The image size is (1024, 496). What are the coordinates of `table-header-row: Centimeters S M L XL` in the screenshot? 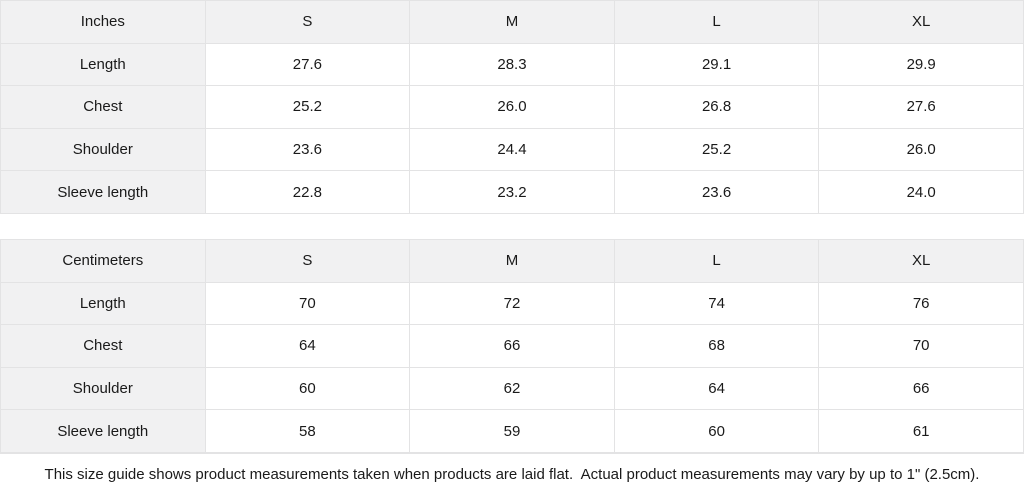 It's located at (512, 260).